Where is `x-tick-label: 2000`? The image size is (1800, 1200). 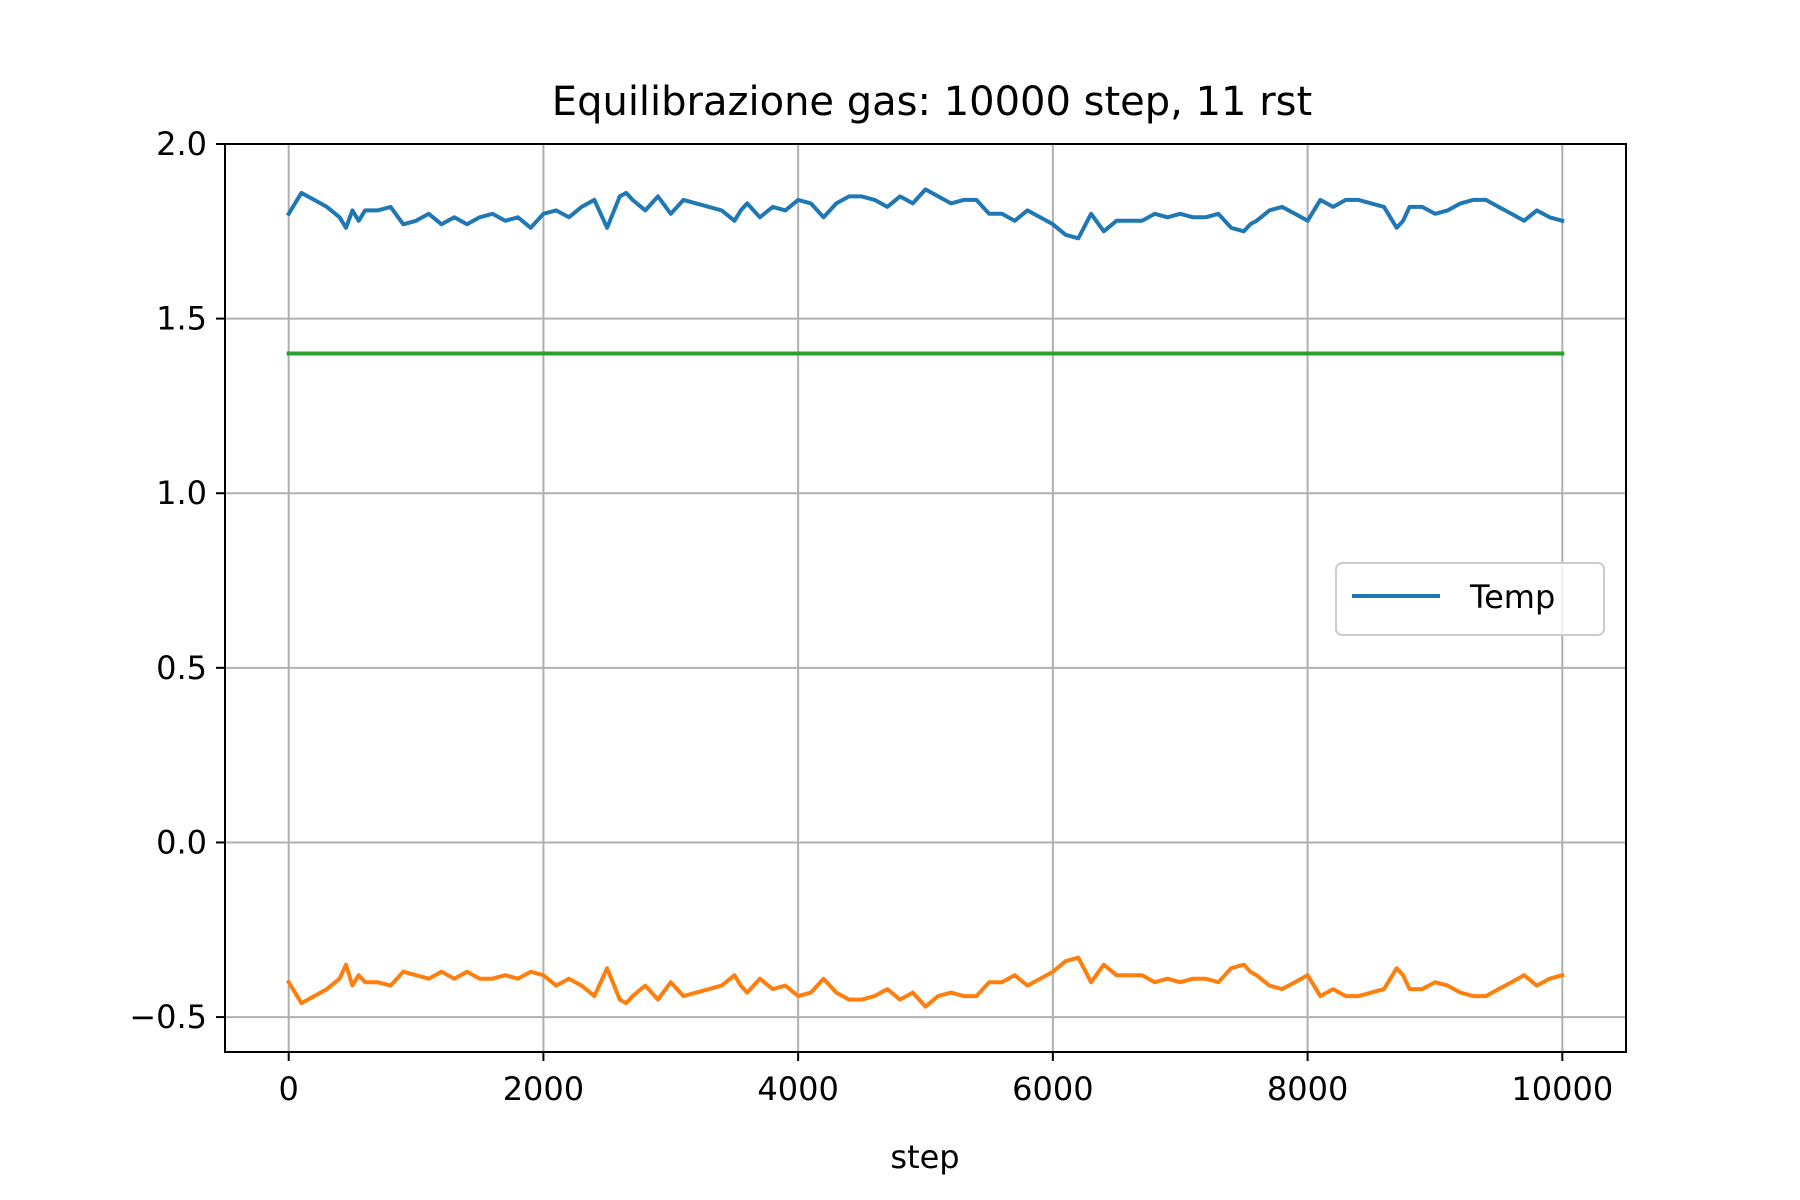
x-tick-label: 2000 is located at coordinates (543, 1089).